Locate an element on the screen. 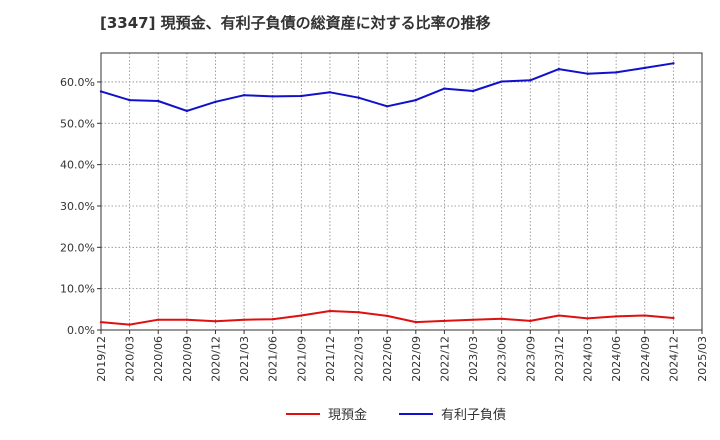 This screenshot has height=440, width=720. x-tick-label: 2021/12 is located at coordinates (330, 359).